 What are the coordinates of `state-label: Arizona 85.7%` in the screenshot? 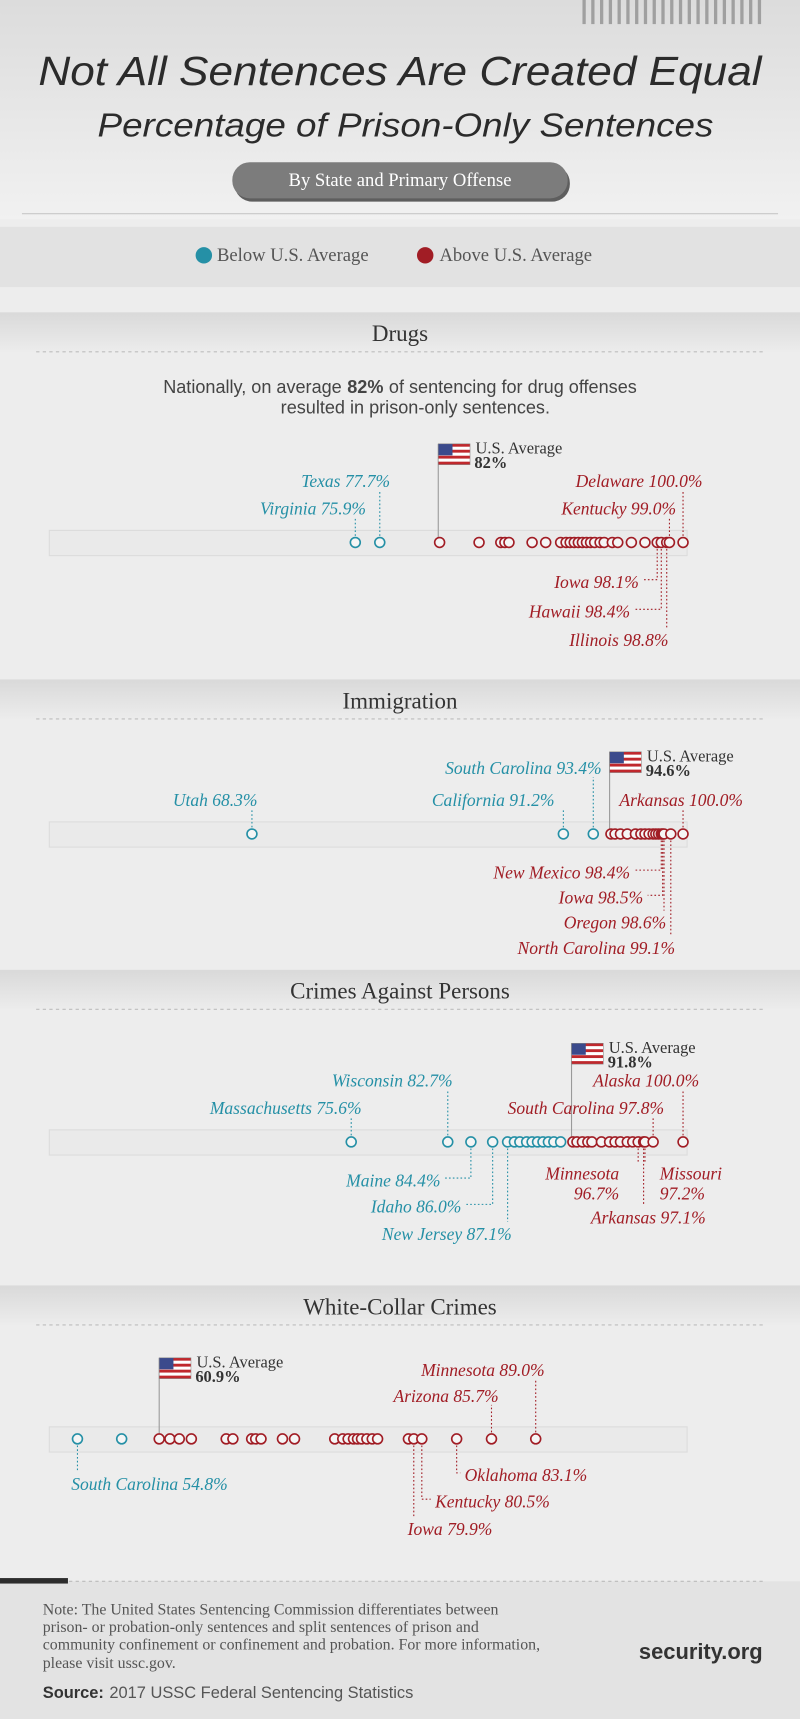 It's located at (446, 1396).